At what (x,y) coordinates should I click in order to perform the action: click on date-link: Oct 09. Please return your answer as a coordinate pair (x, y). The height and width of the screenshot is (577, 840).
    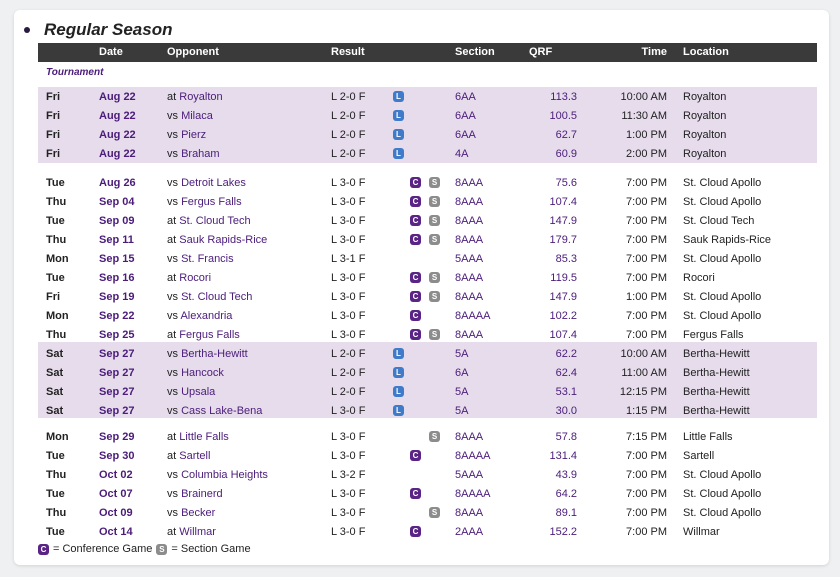
    Looking at the image, I should click on (116, 513).